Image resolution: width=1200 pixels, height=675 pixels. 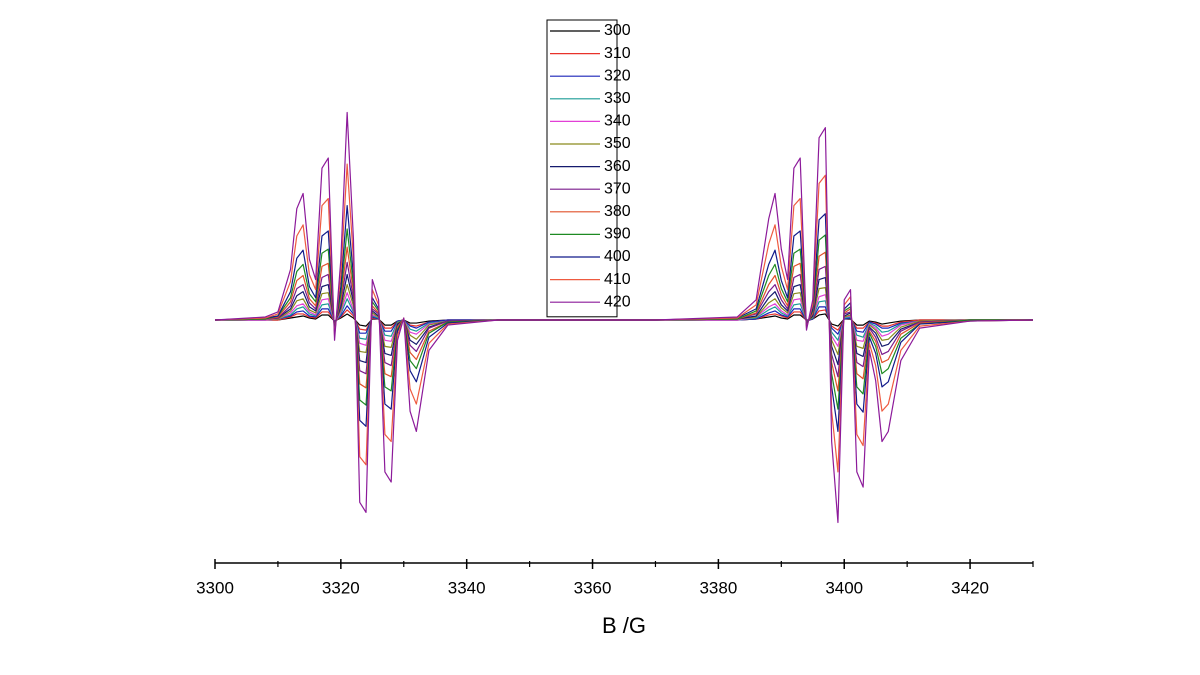 I want to click on legend-label: 330, so click(x=617, y=98).